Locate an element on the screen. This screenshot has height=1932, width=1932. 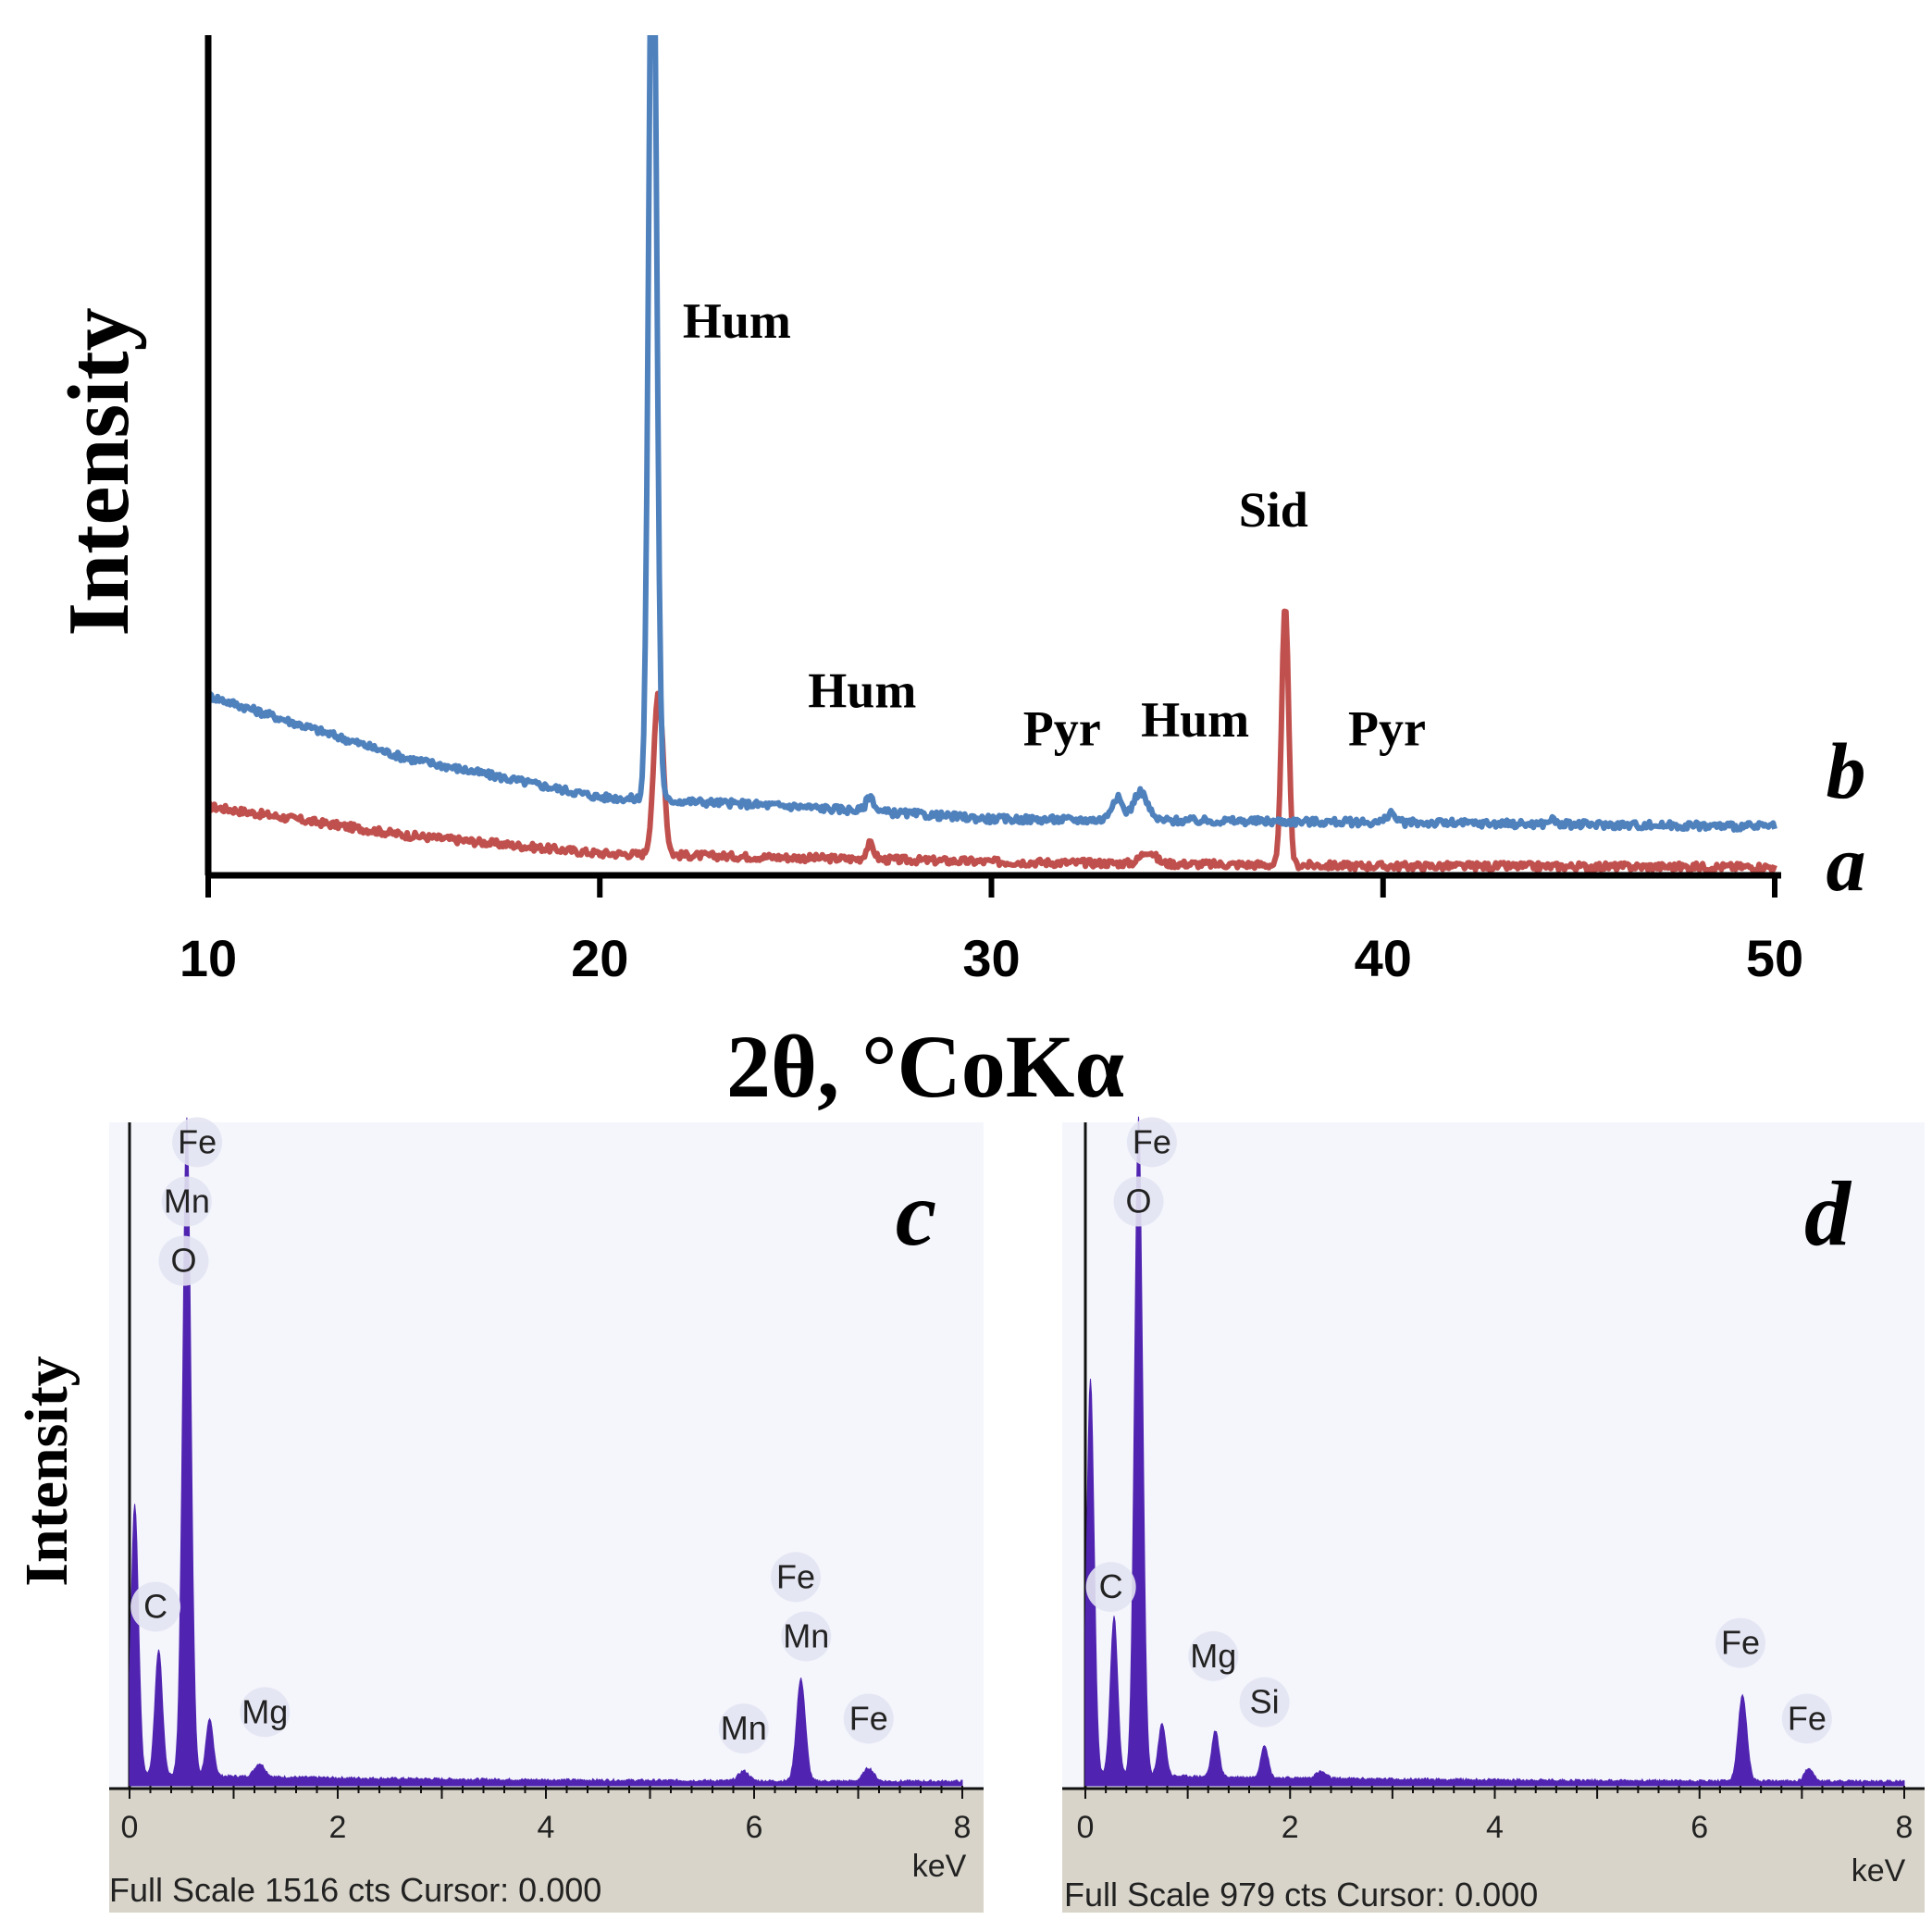
eds-d-unit-label: keV is located at coordinates (1879, 1871).